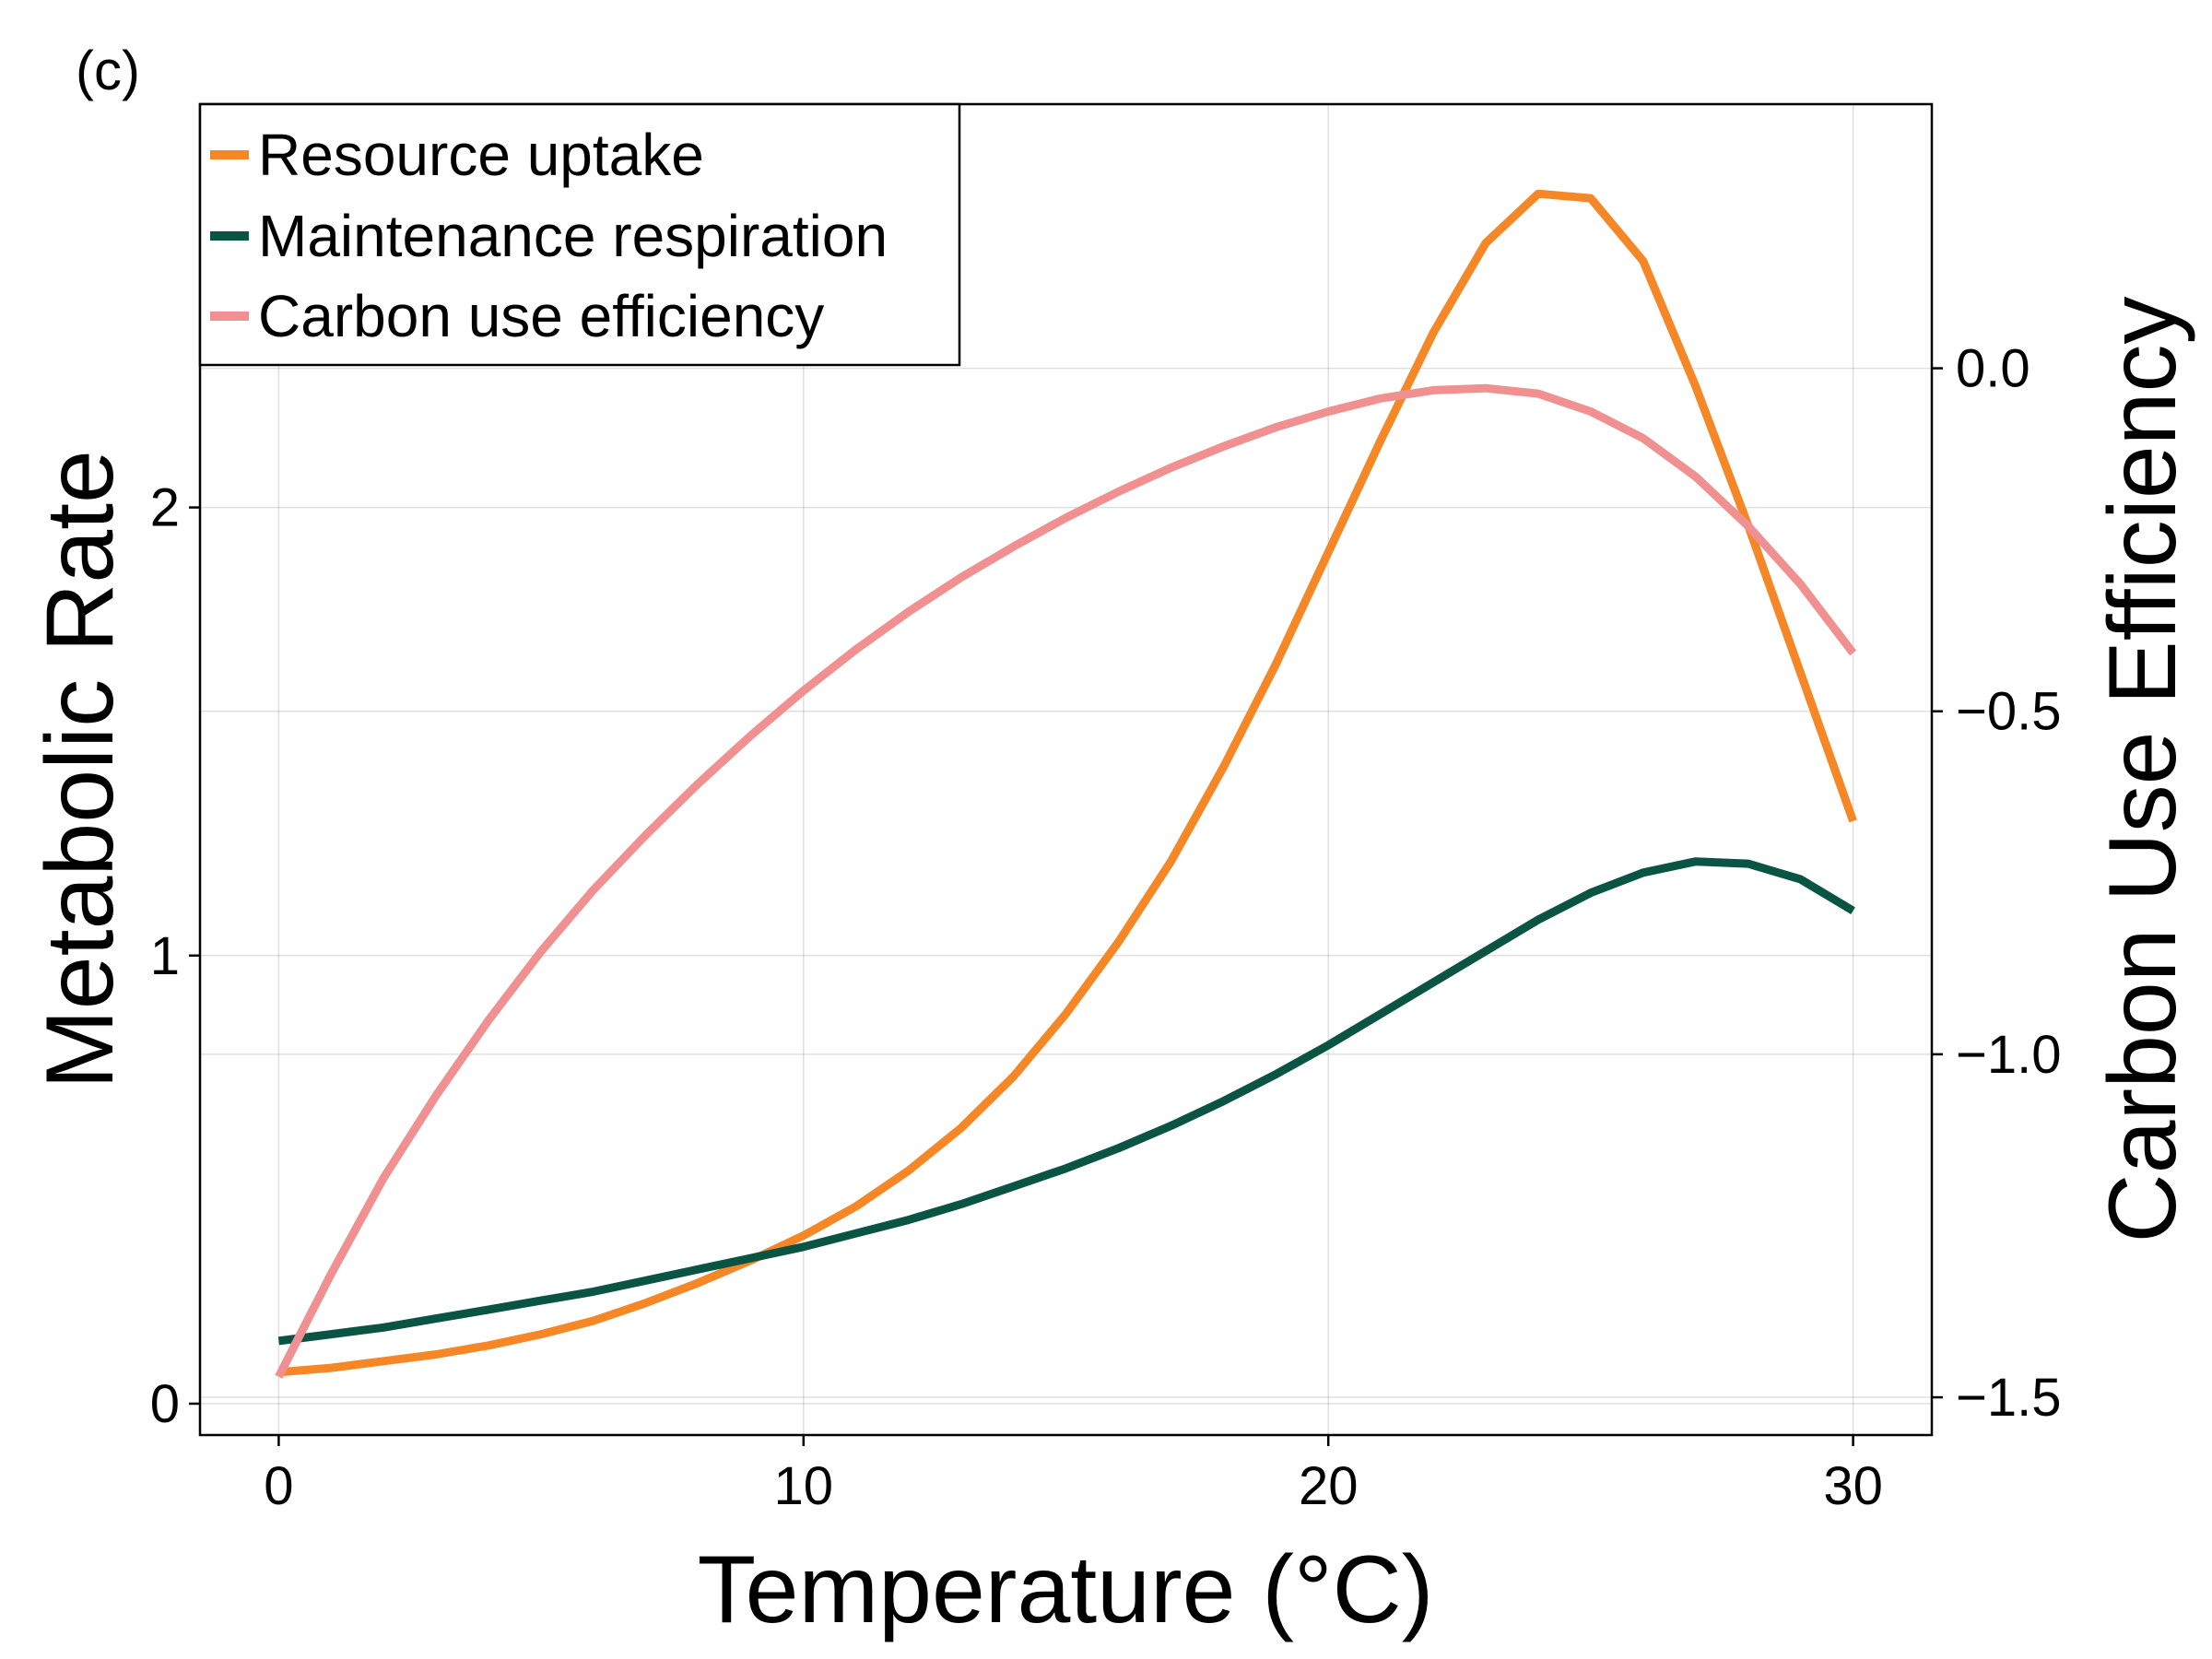  I want to click on y-left-tick-label: 0, so click(165, 1404).